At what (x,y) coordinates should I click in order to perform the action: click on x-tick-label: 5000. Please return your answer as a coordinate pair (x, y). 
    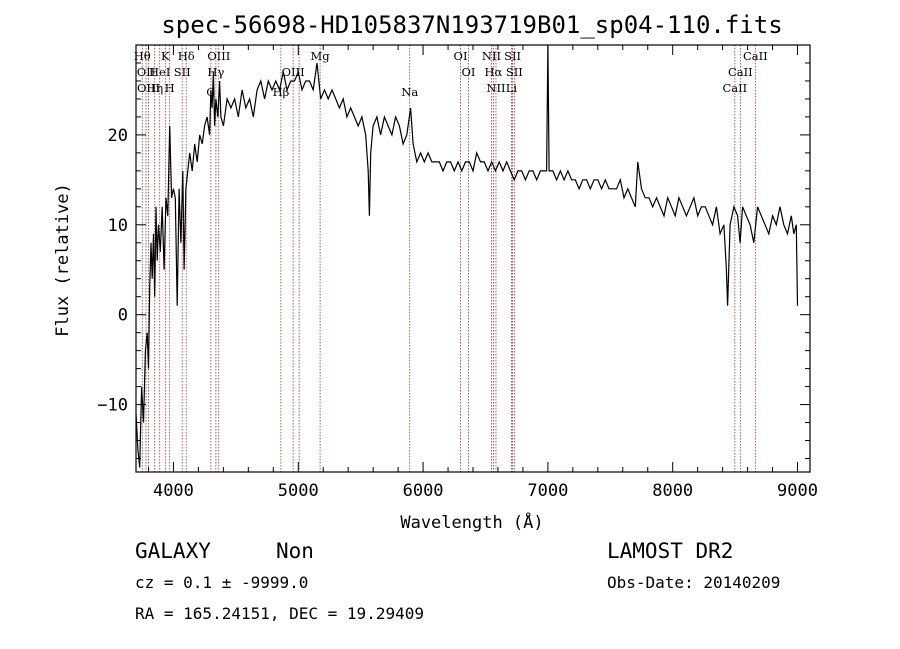
    Looking at the image, I should click on (298, 491).